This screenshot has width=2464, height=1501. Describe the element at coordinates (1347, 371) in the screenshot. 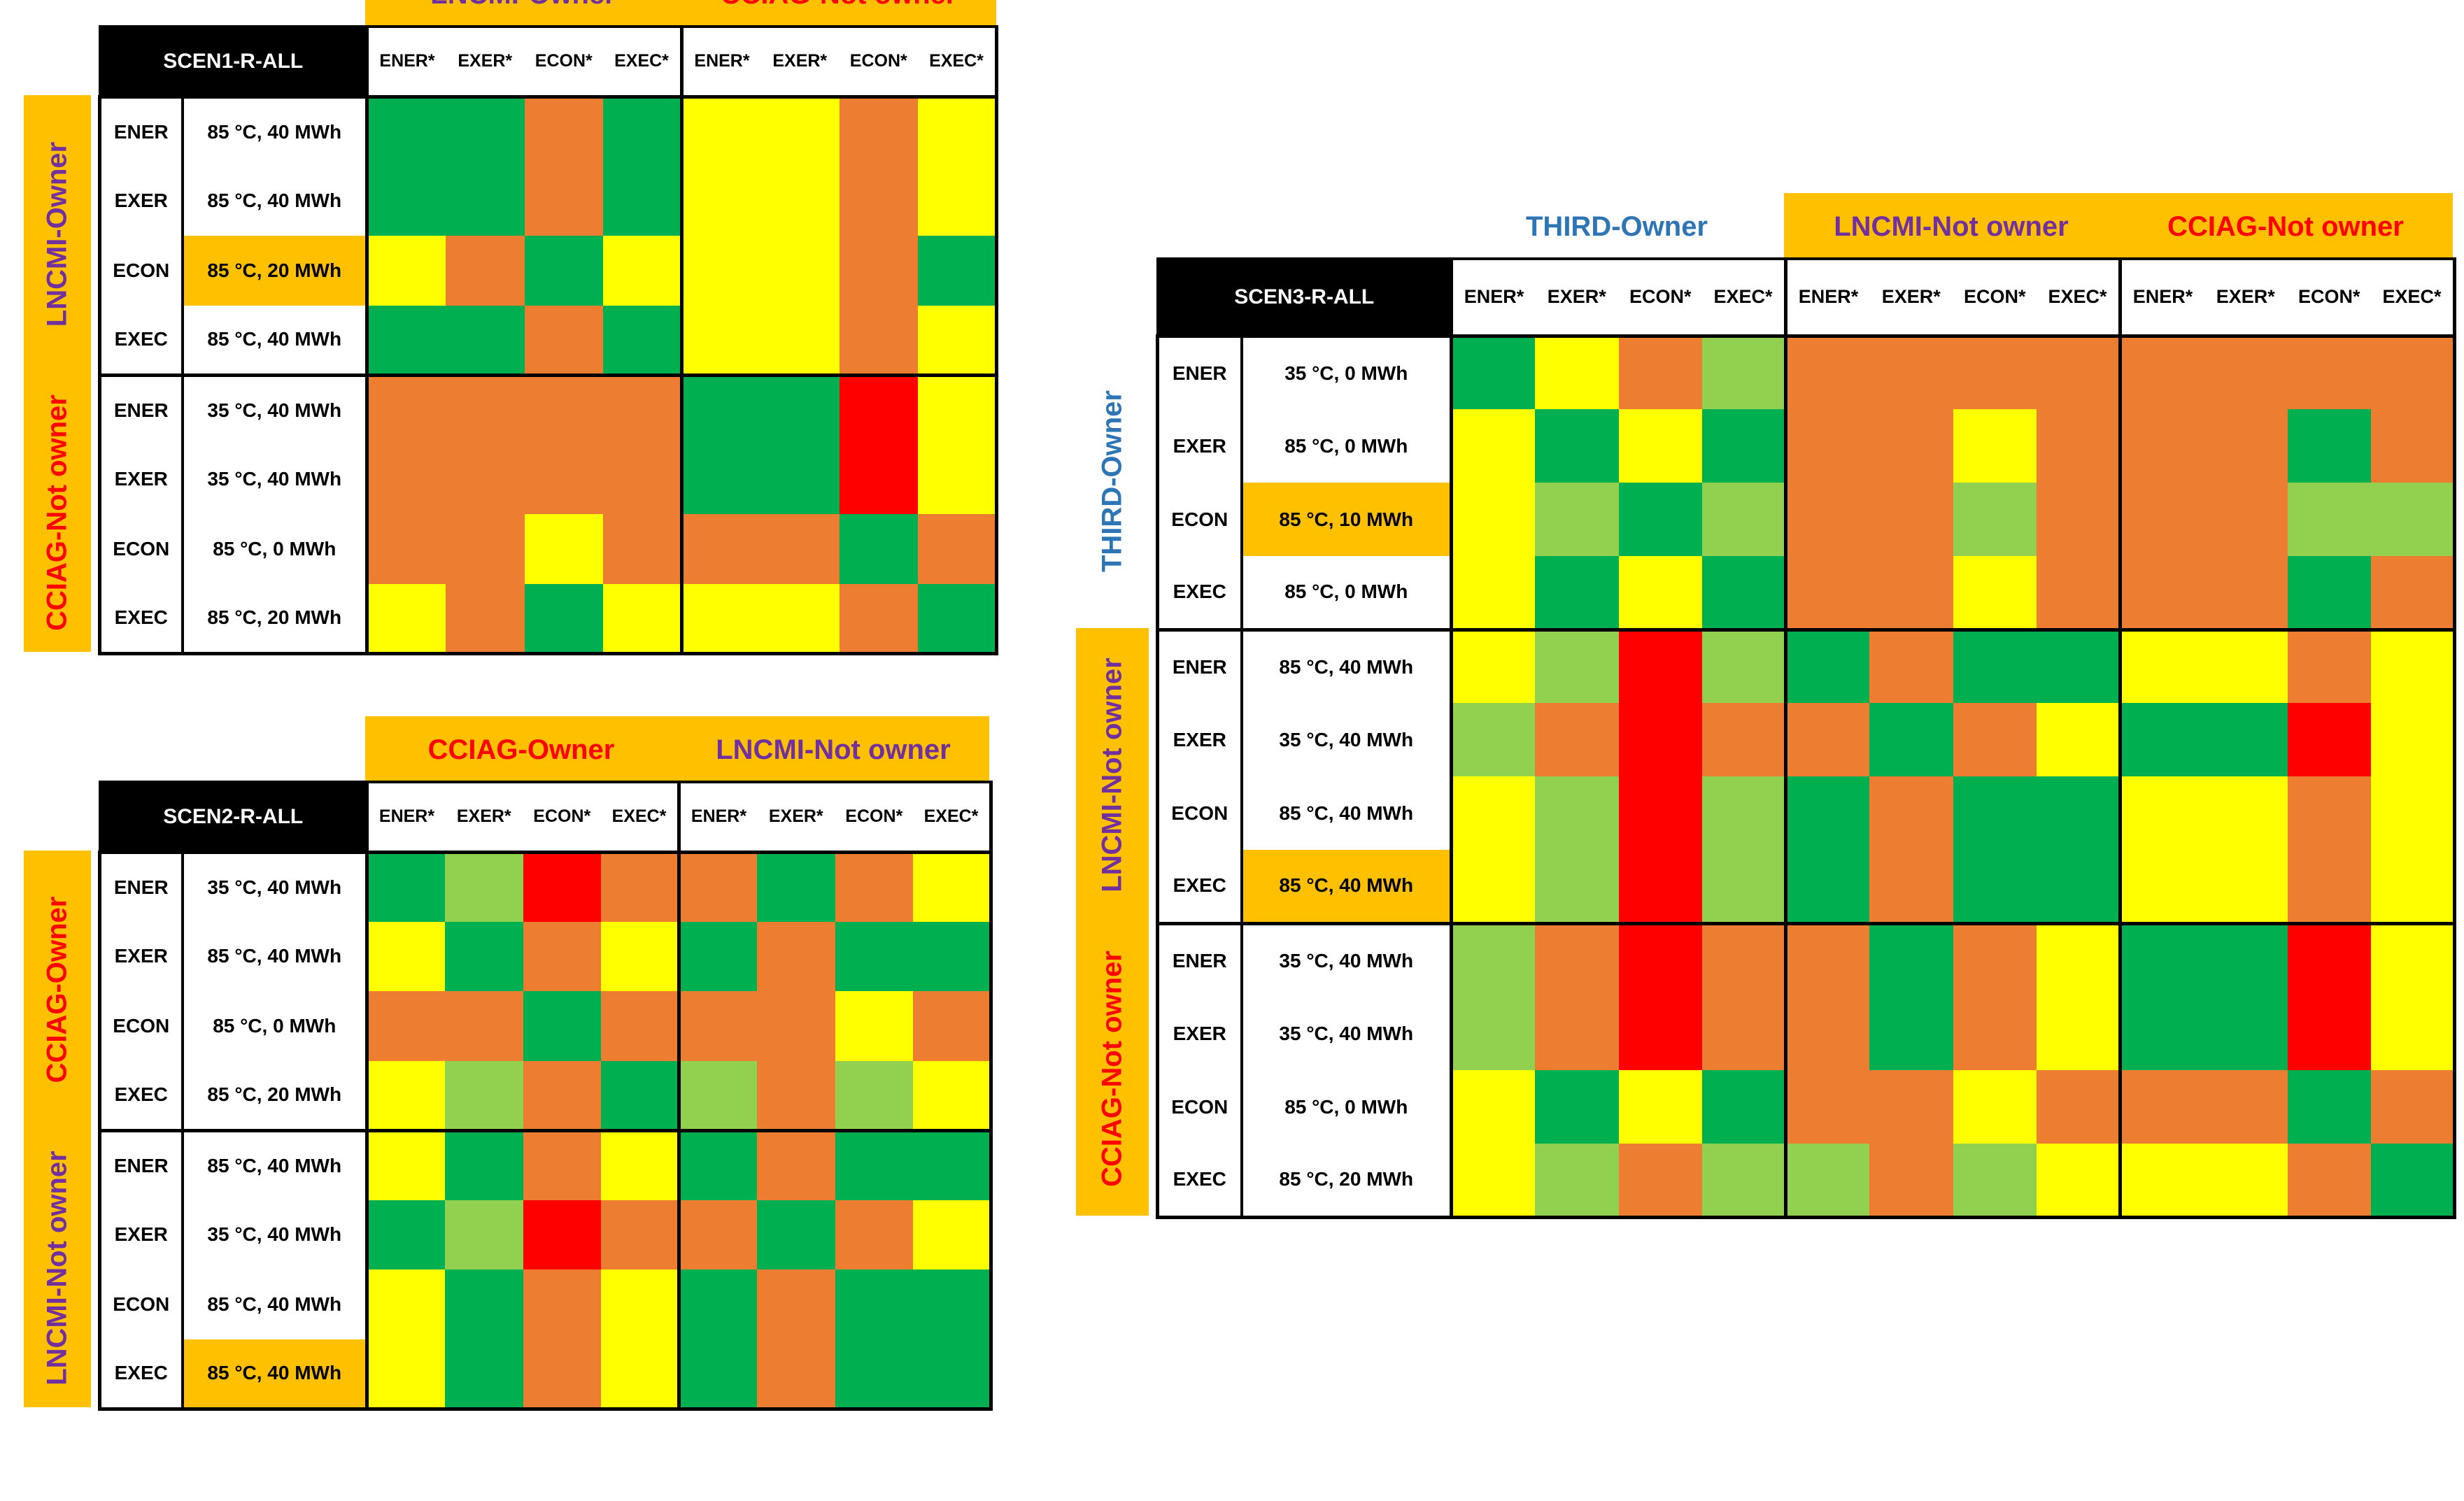

I see `row-parameter: 35 °C, 0 MWh` at that location.